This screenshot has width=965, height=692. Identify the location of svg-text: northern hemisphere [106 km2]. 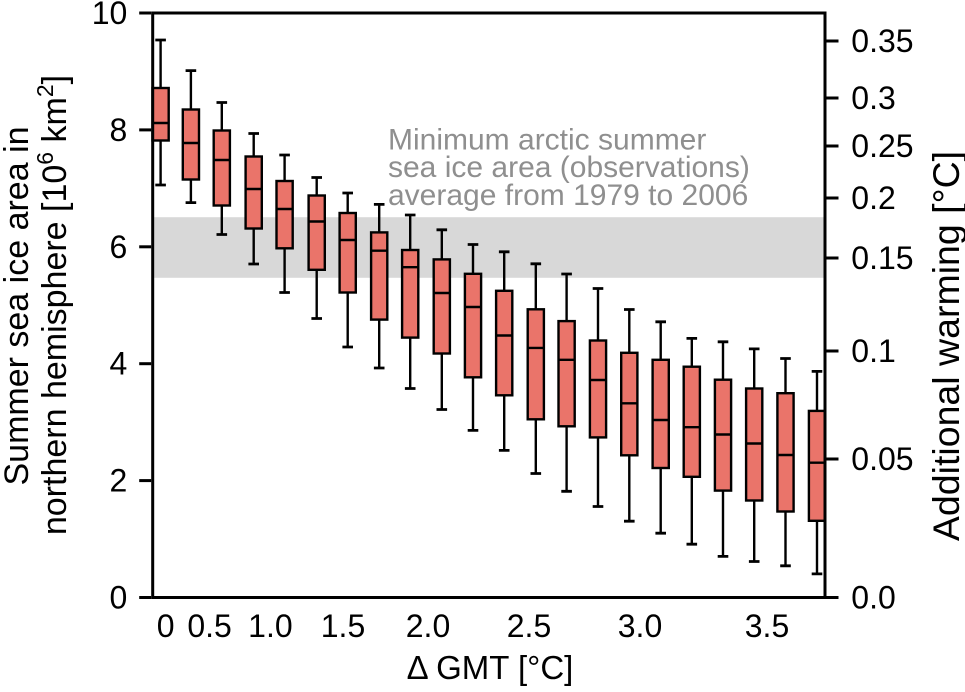
(53, 305).